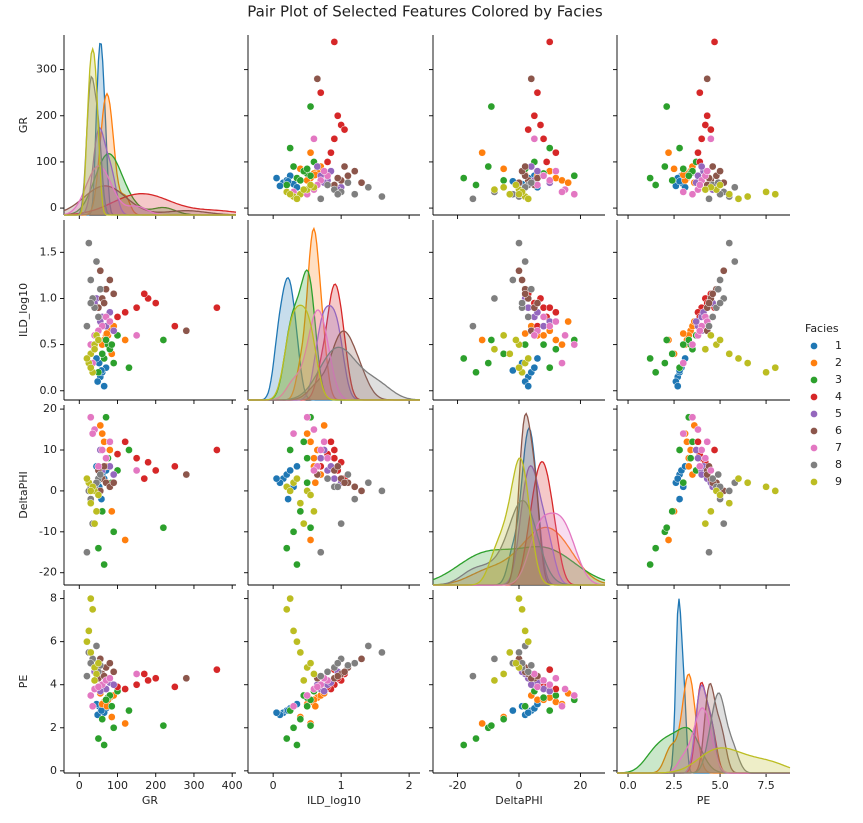 The width and height of the screenshot is (863, 823). What do you see at coordinates (23, 310) in the screenshot?
I see `y-axis-label: ILD_log10` at bounding box center [23, 310].